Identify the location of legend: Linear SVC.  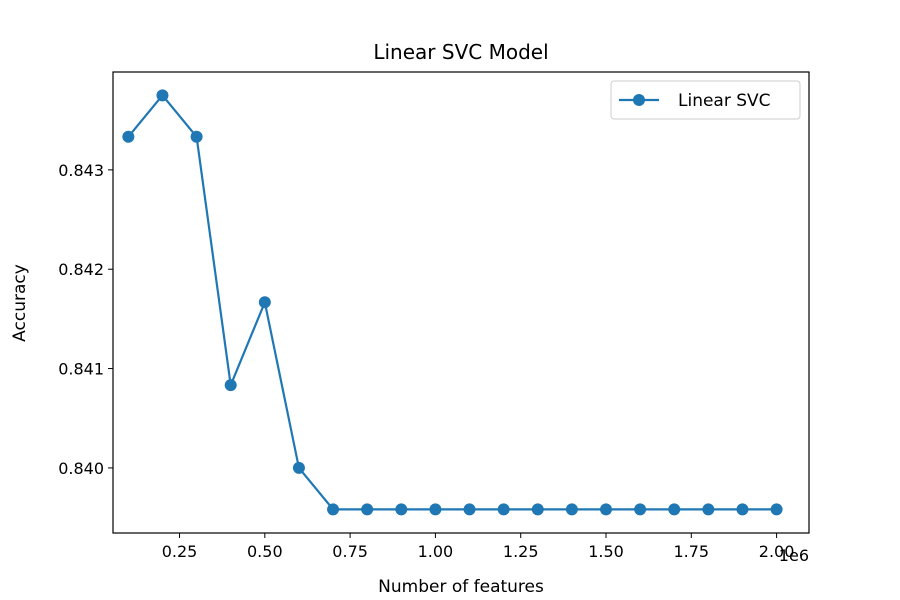
(705, 100).